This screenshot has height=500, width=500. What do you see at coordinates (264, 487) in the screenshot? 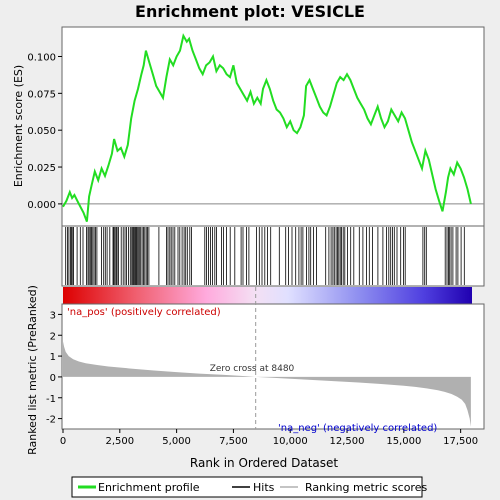
I see `legend-hits-label: Hits` at bounding box center [264, 487].